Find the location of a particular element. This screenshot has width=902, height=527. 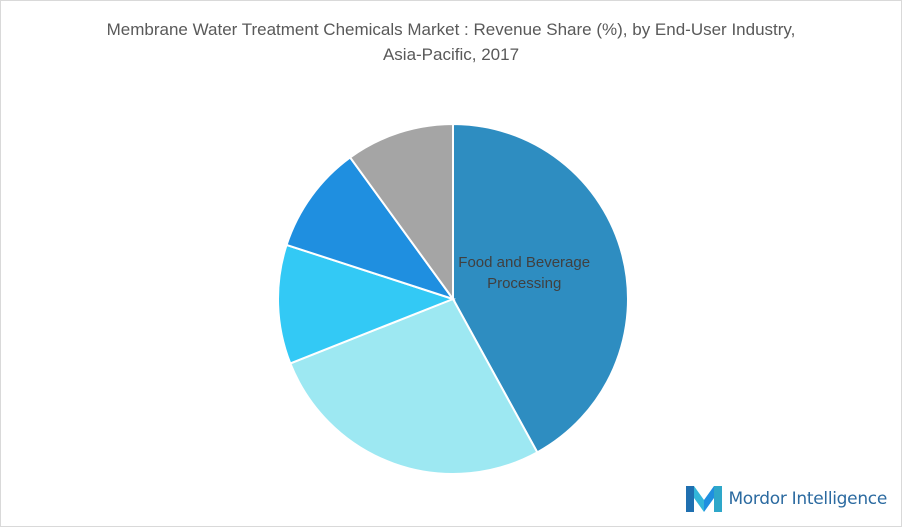

logo-text: Mordor Intelligence is located at coordinates (807, 499).